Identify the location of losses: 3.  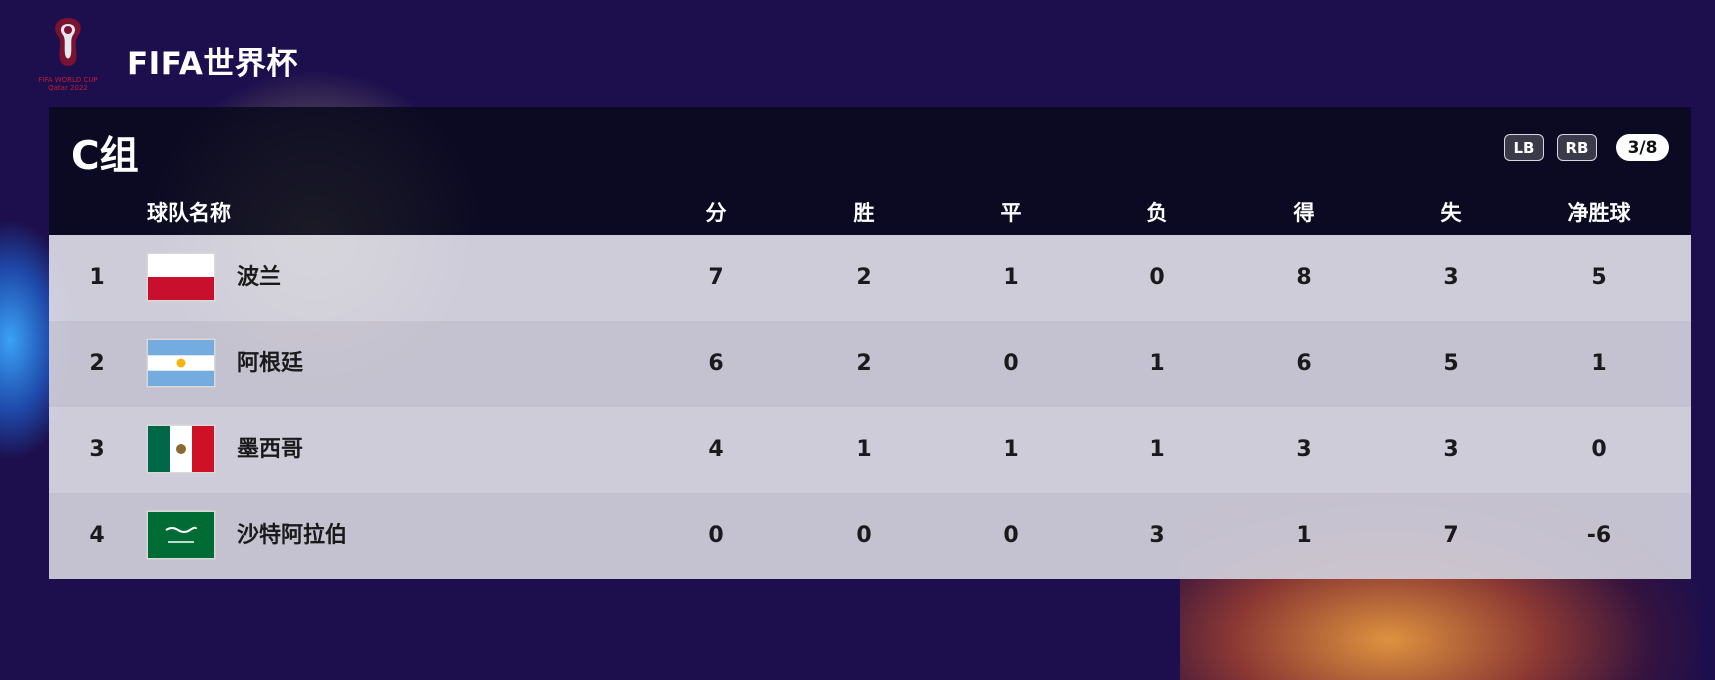
(1157, 535).